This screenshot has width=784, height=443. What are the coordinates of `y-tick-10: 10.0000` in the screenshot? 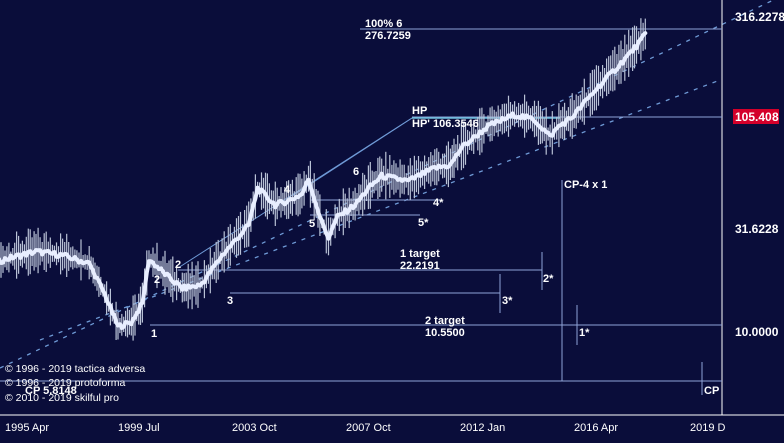 It's located at (757, 332).